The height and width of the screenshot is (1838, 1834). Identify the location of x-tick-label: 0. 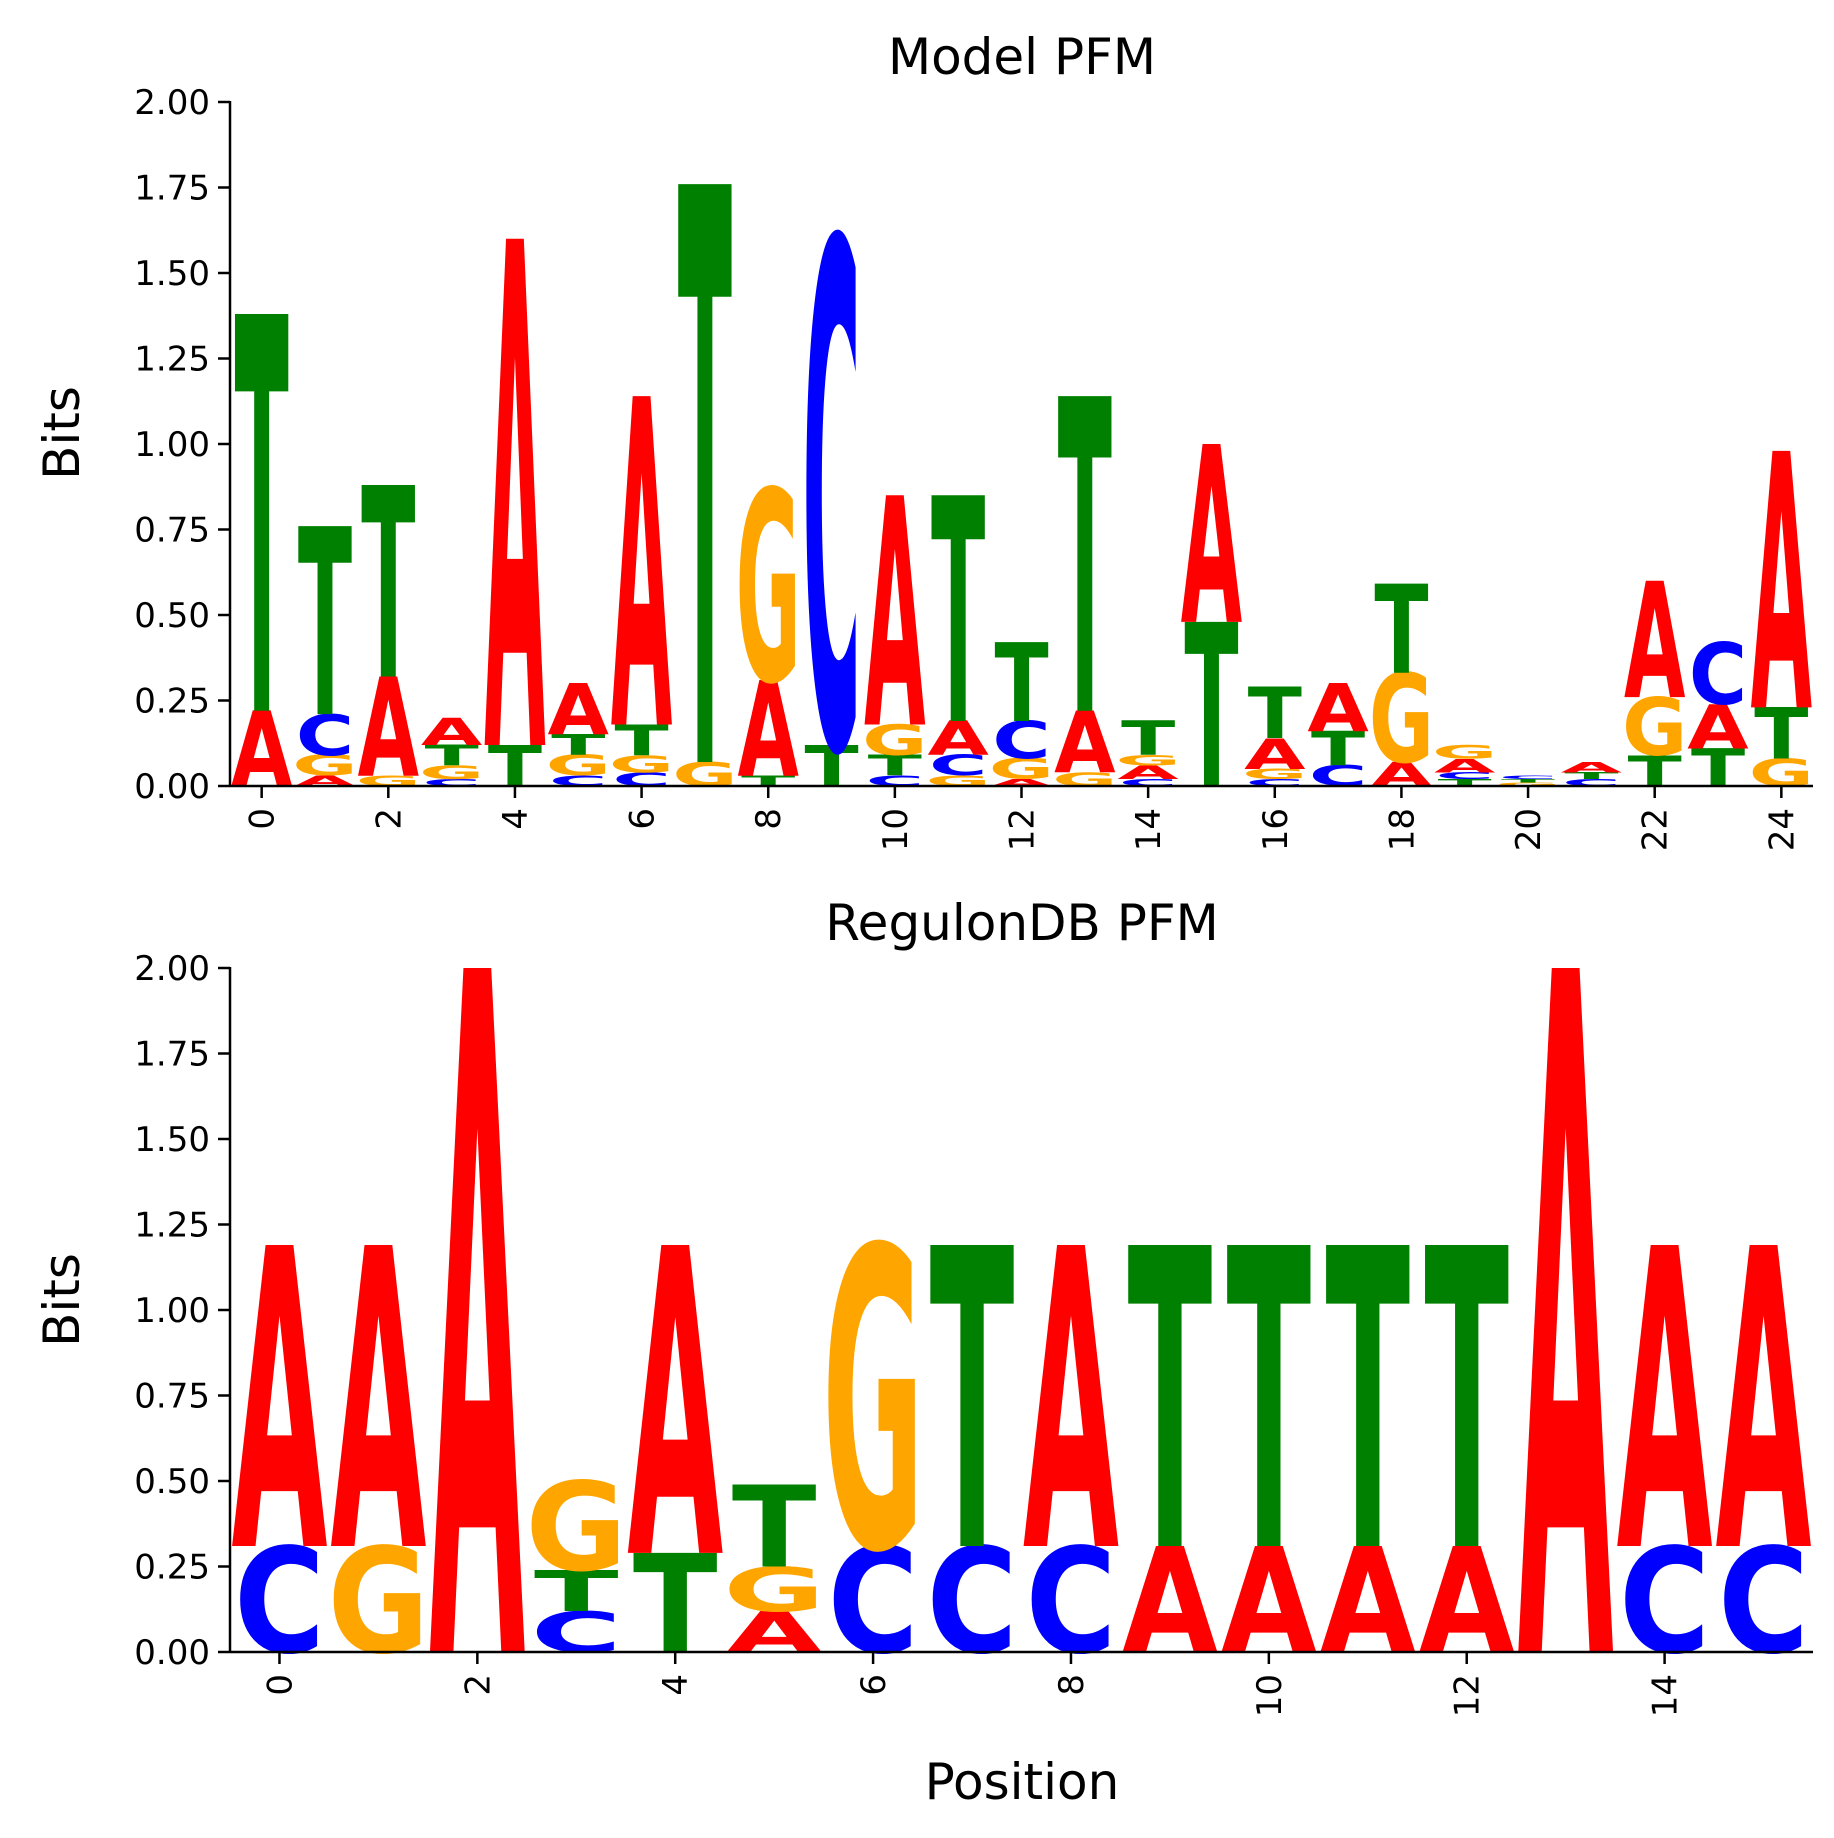
(263, 819).